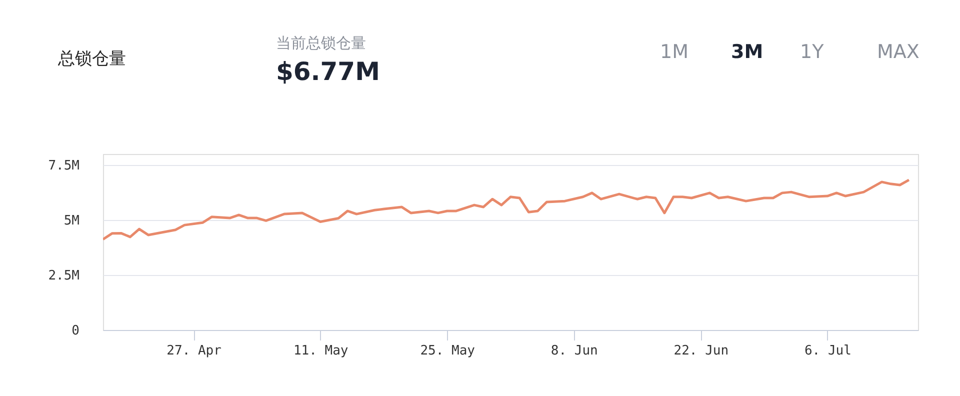 This screenshot has height=396, width=960. What do you see at coordinates (328, 71) in the screenshot?
I see `text: $6.77M` at bounding box center [328, 71].